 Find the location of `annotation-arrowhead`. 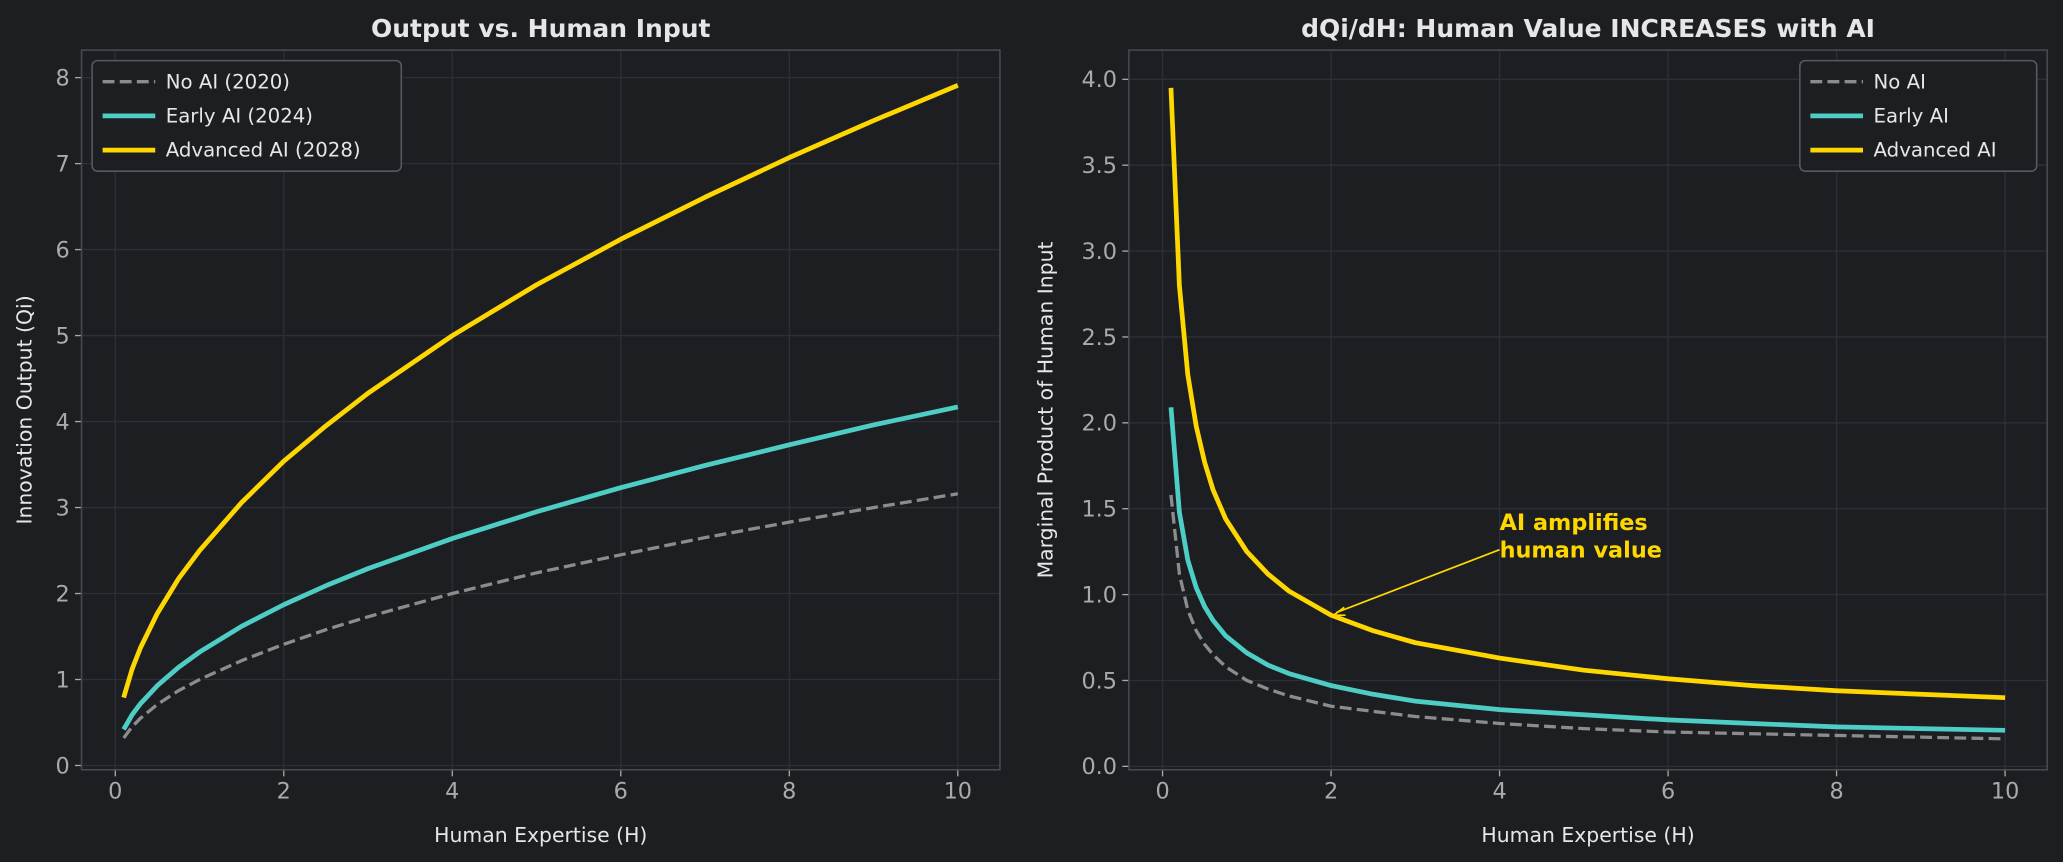

annotation-arrowhead is located at coordinates (1339, 611).